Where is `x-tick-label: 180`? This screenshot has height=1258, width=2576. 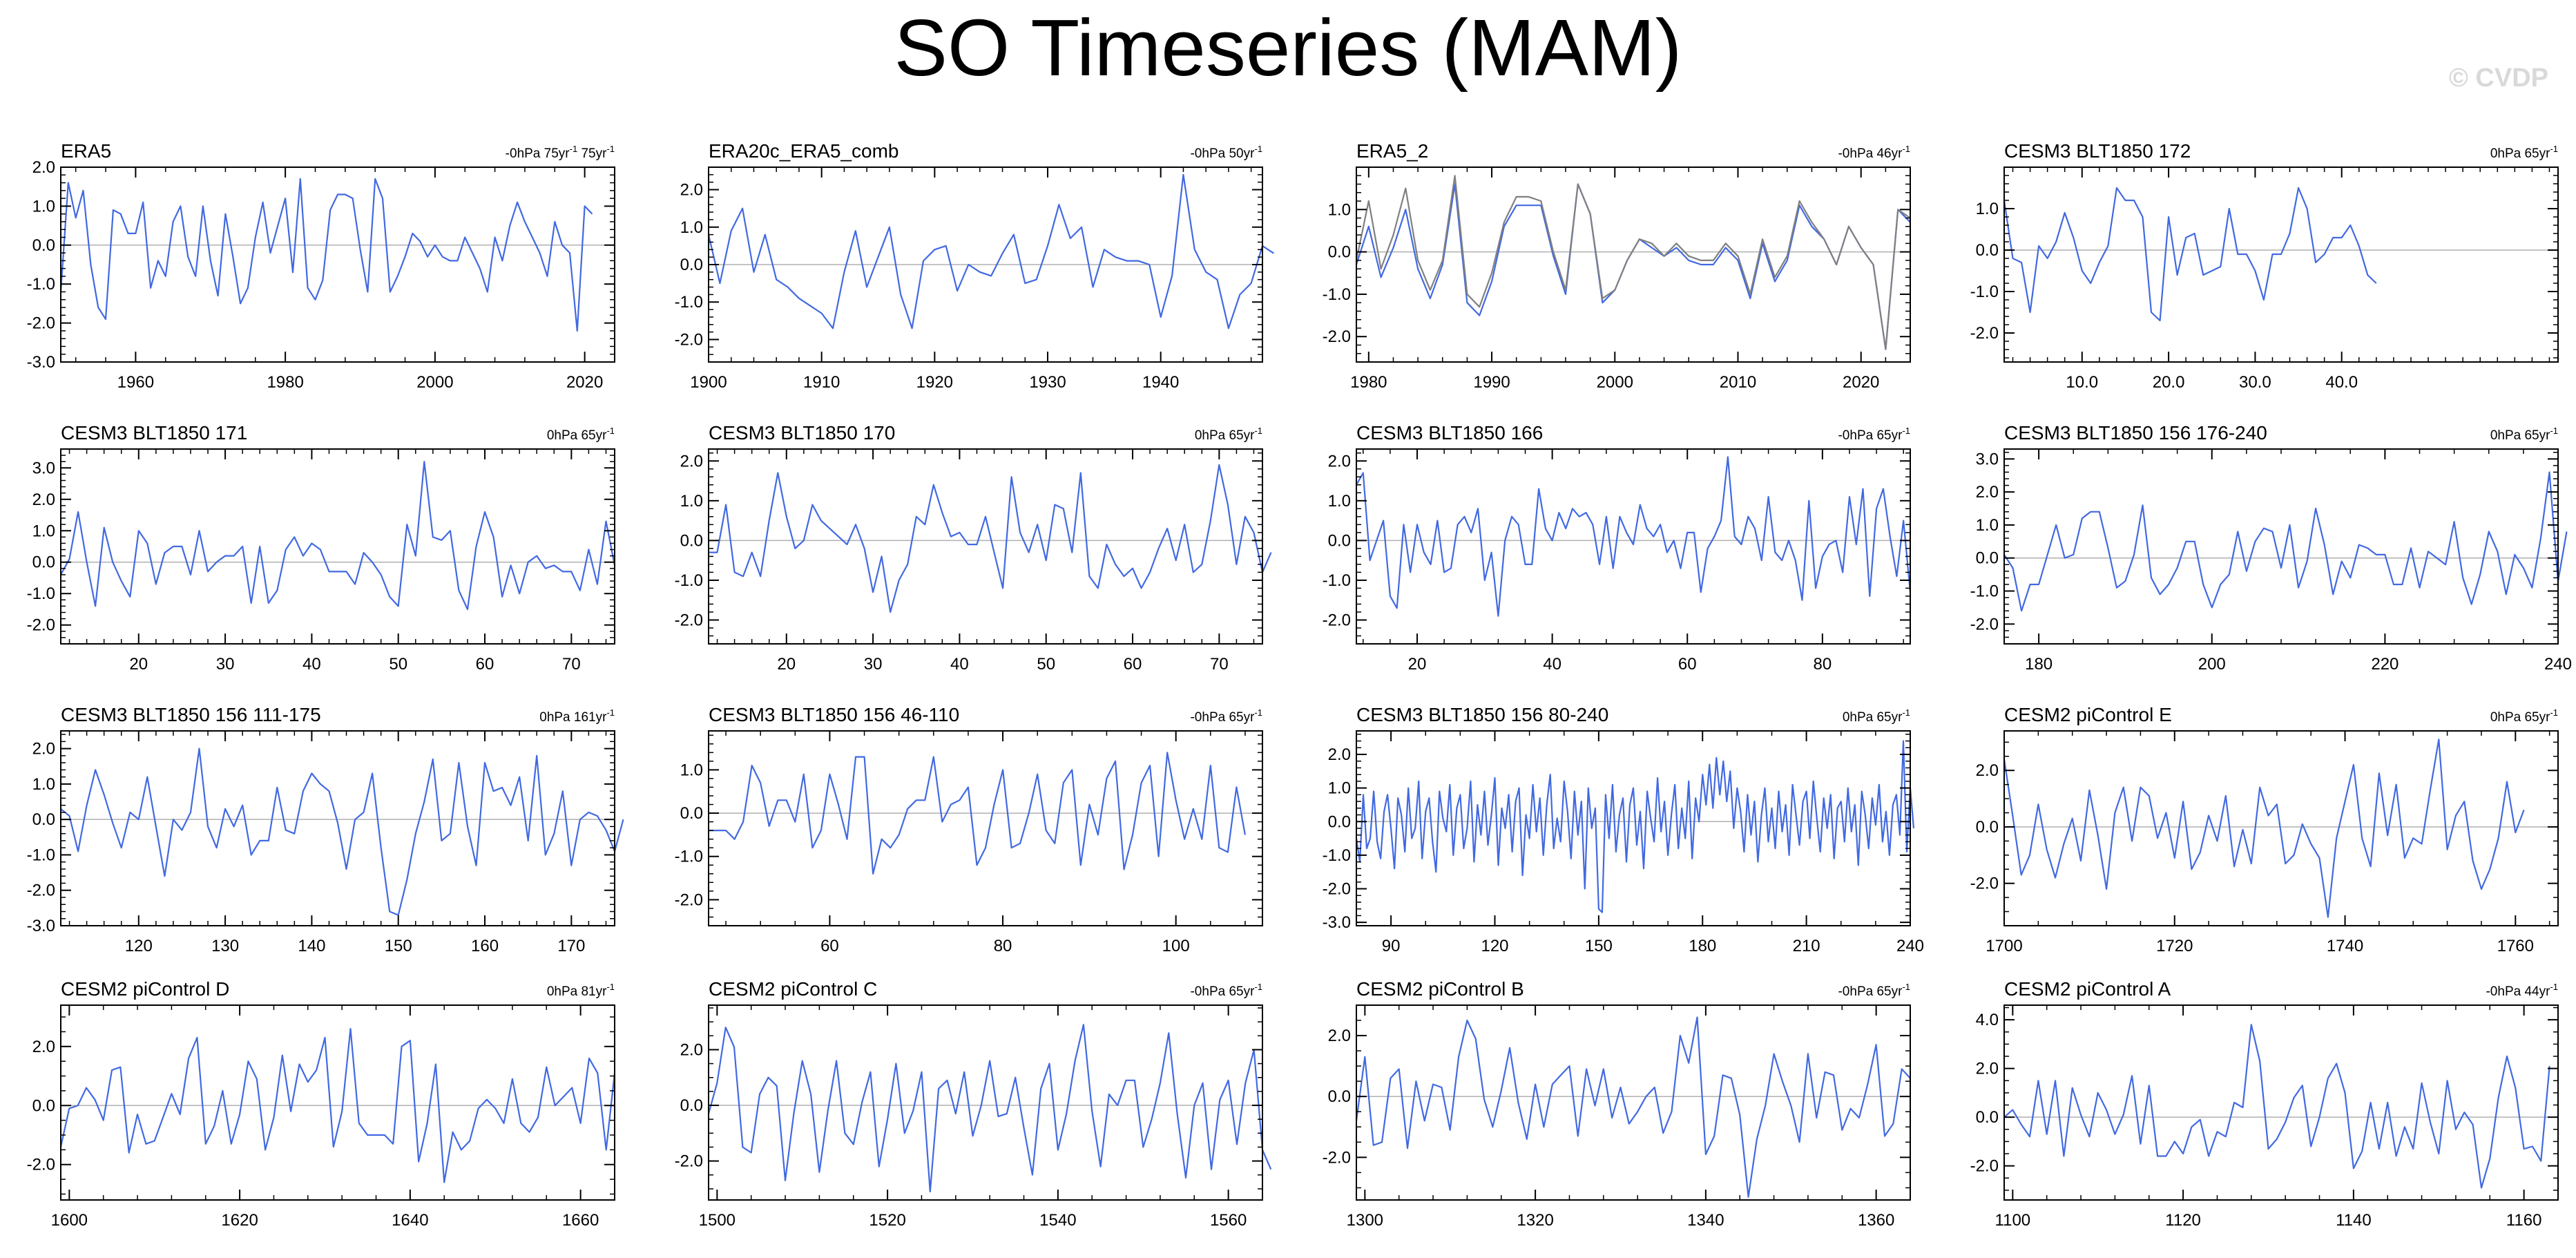 x-tick-label: 180 is located at coordinates (1702, 946).